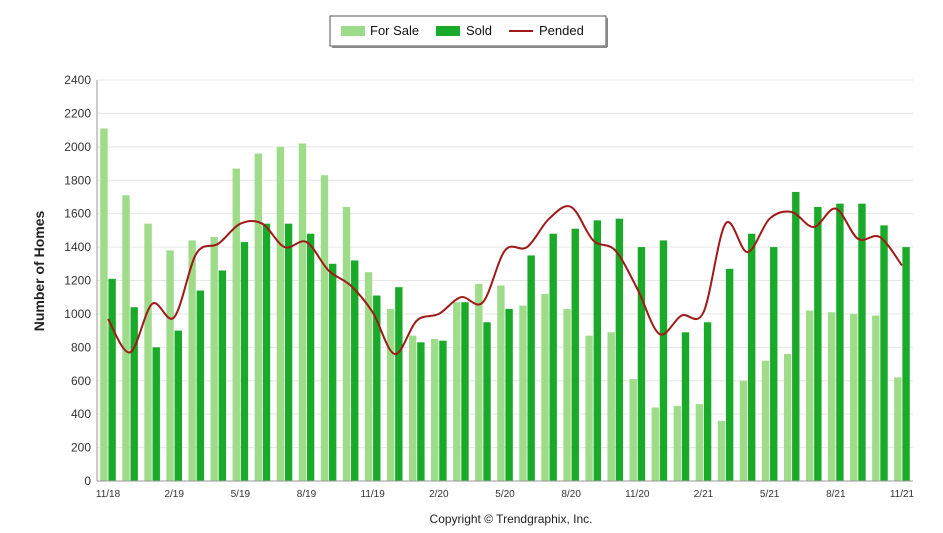 The width and height of the screenshot is (943, 533). Describe the element at coordinates (836, 494) in the screenshot. I see `x-tick-label: 8/21` at that location.